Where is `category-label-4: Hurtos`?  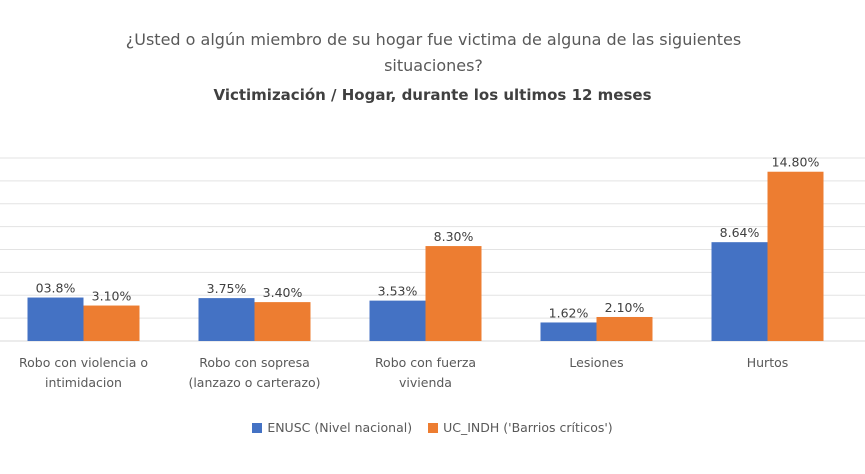 category-label-4: Hurtos is located at coordinates (768, 362).